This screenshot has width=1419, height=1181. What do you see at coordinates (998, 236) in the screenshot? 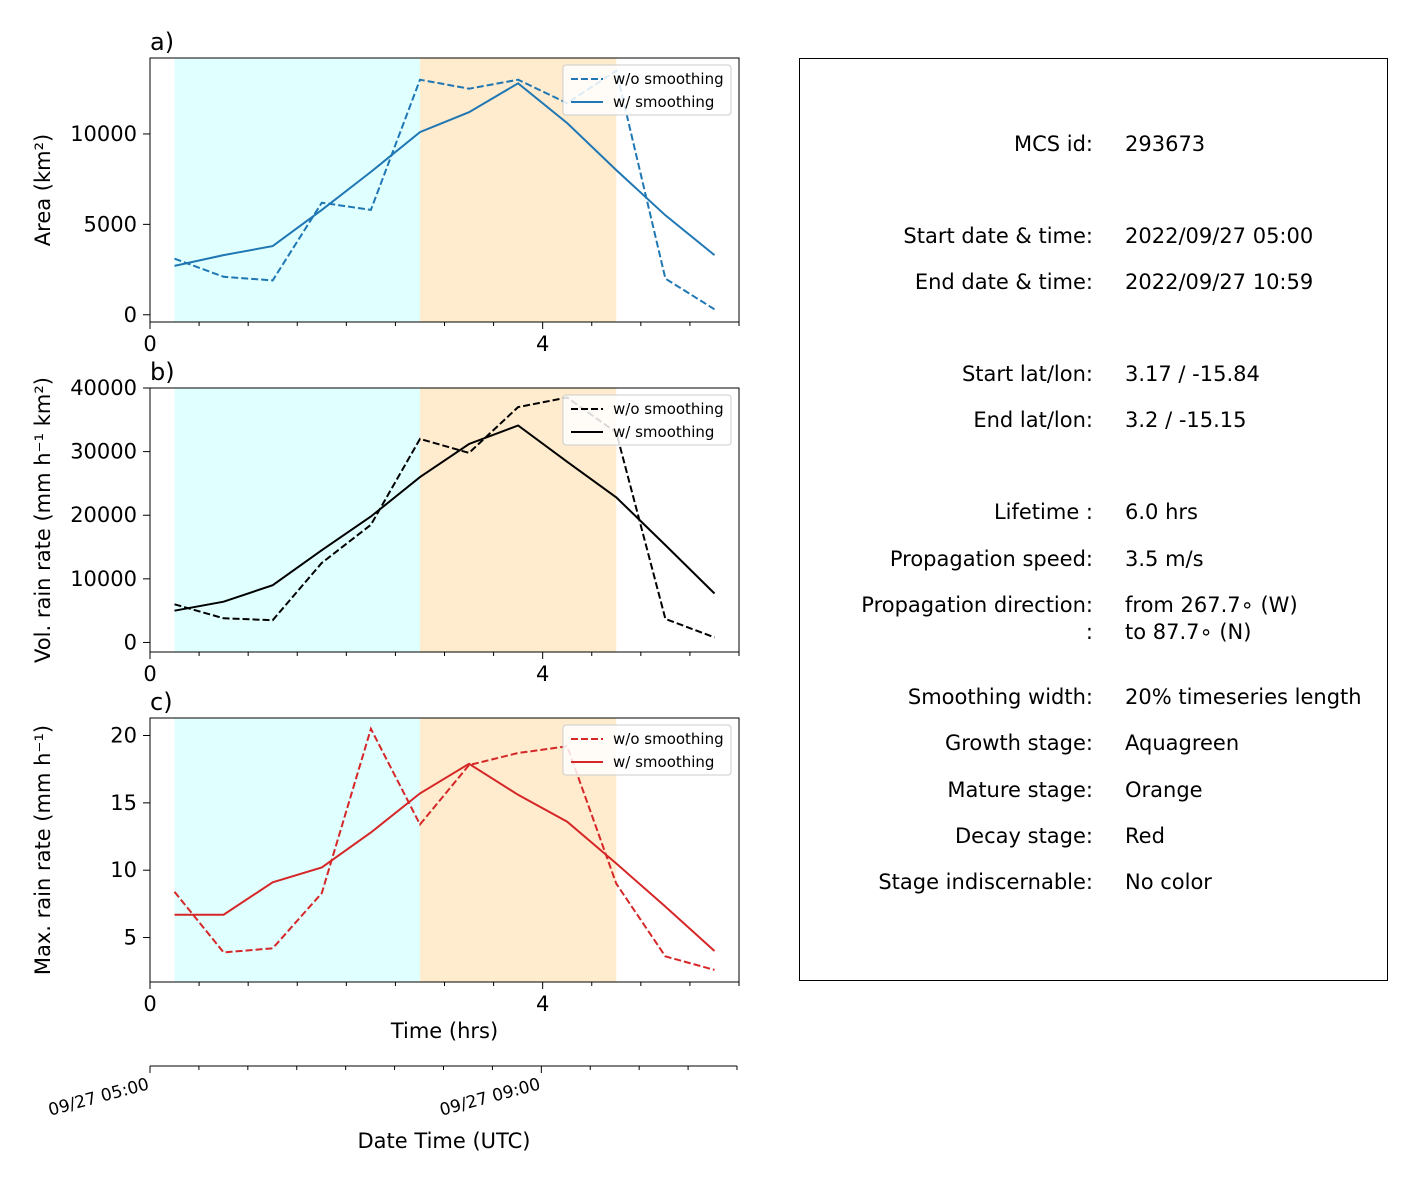
I see `info-label: Start date & time:` at bounding box center [998, 236].